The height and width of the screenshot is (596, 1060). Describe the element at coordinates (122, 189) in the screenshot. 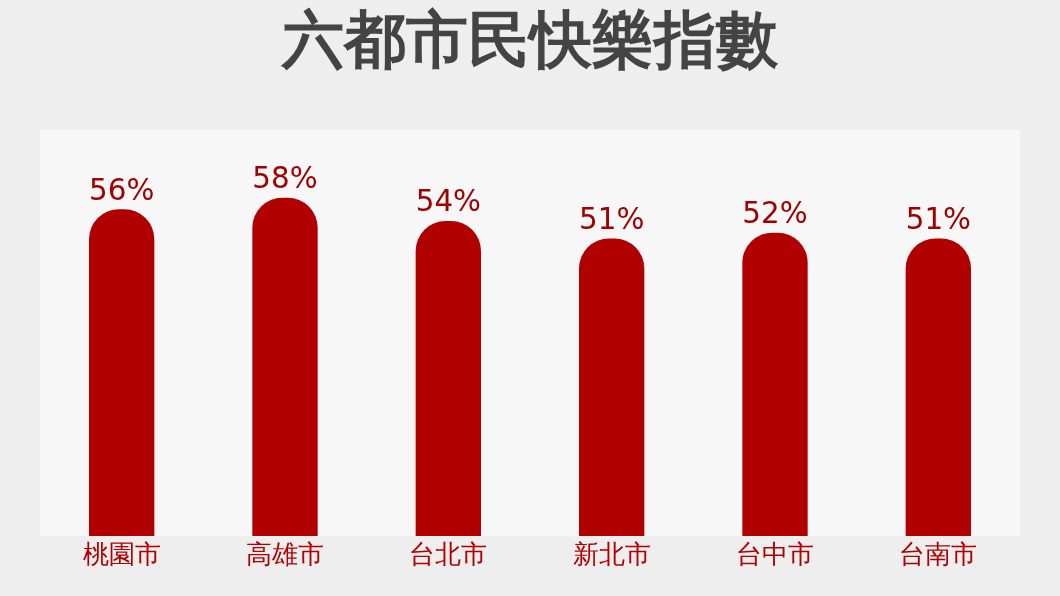

I see `data-label: 56%` at that location.